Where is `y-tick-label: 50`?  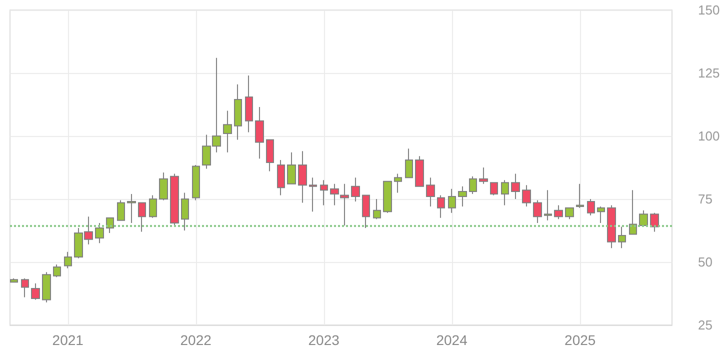 y-tick-label: 50 is located at coordinates (705, 262).